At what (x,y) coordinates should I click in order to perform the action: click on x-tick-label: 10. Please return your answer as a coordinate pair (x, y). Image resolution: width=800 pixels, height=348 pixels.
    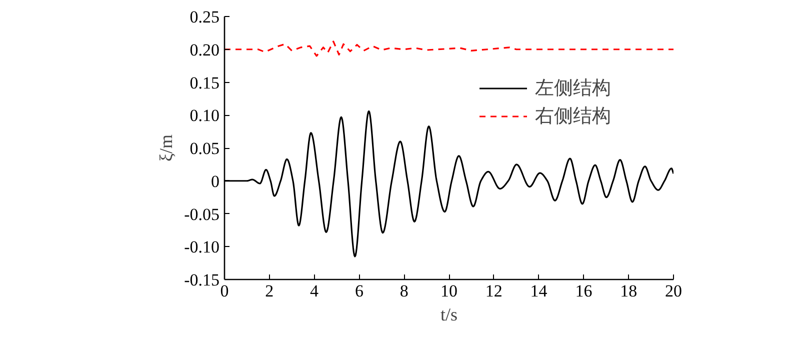
    Looking at the image, I should click on (449, 291).